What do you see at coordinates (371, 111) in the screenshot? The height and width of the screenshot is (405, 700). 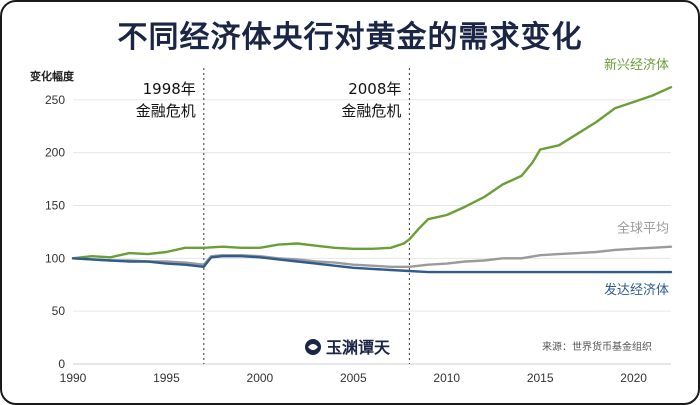 I see `crisis-label-1-1: 金融危机` at bounding box center [371, 111].